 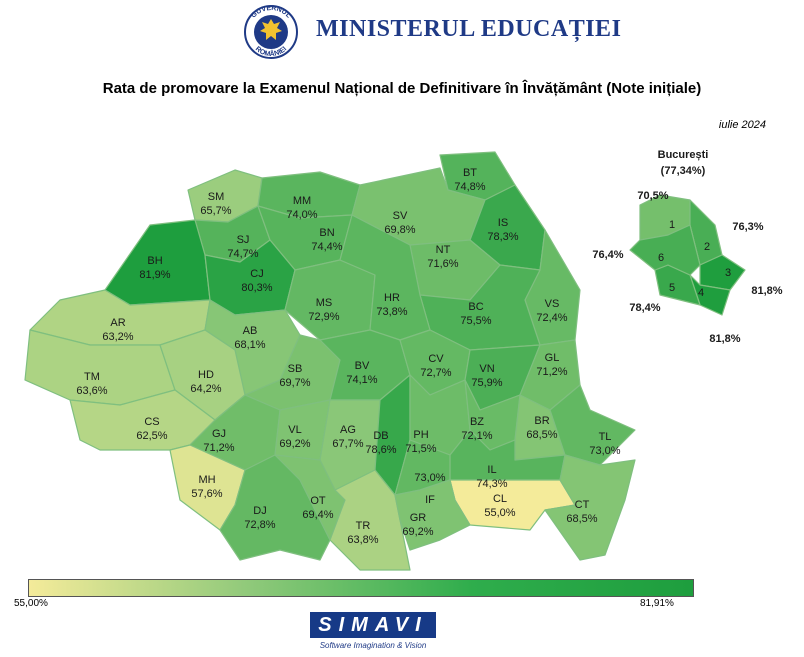 What do you see at coordinates (373, 625) in the screenshot?
I see `simavi-logo: SIMAVI` at bounding box center [373, 625].